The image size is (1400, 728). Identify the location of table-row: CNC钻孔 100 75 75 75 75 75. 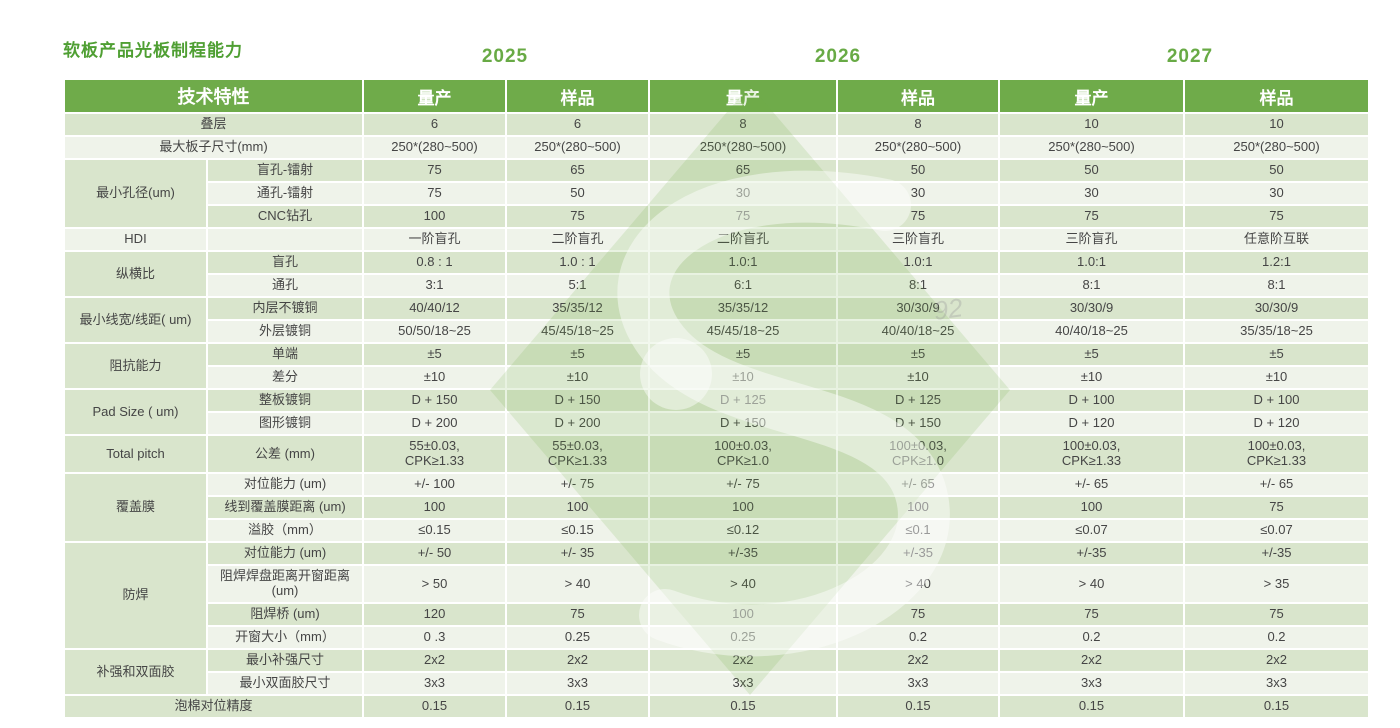
(717, 216).